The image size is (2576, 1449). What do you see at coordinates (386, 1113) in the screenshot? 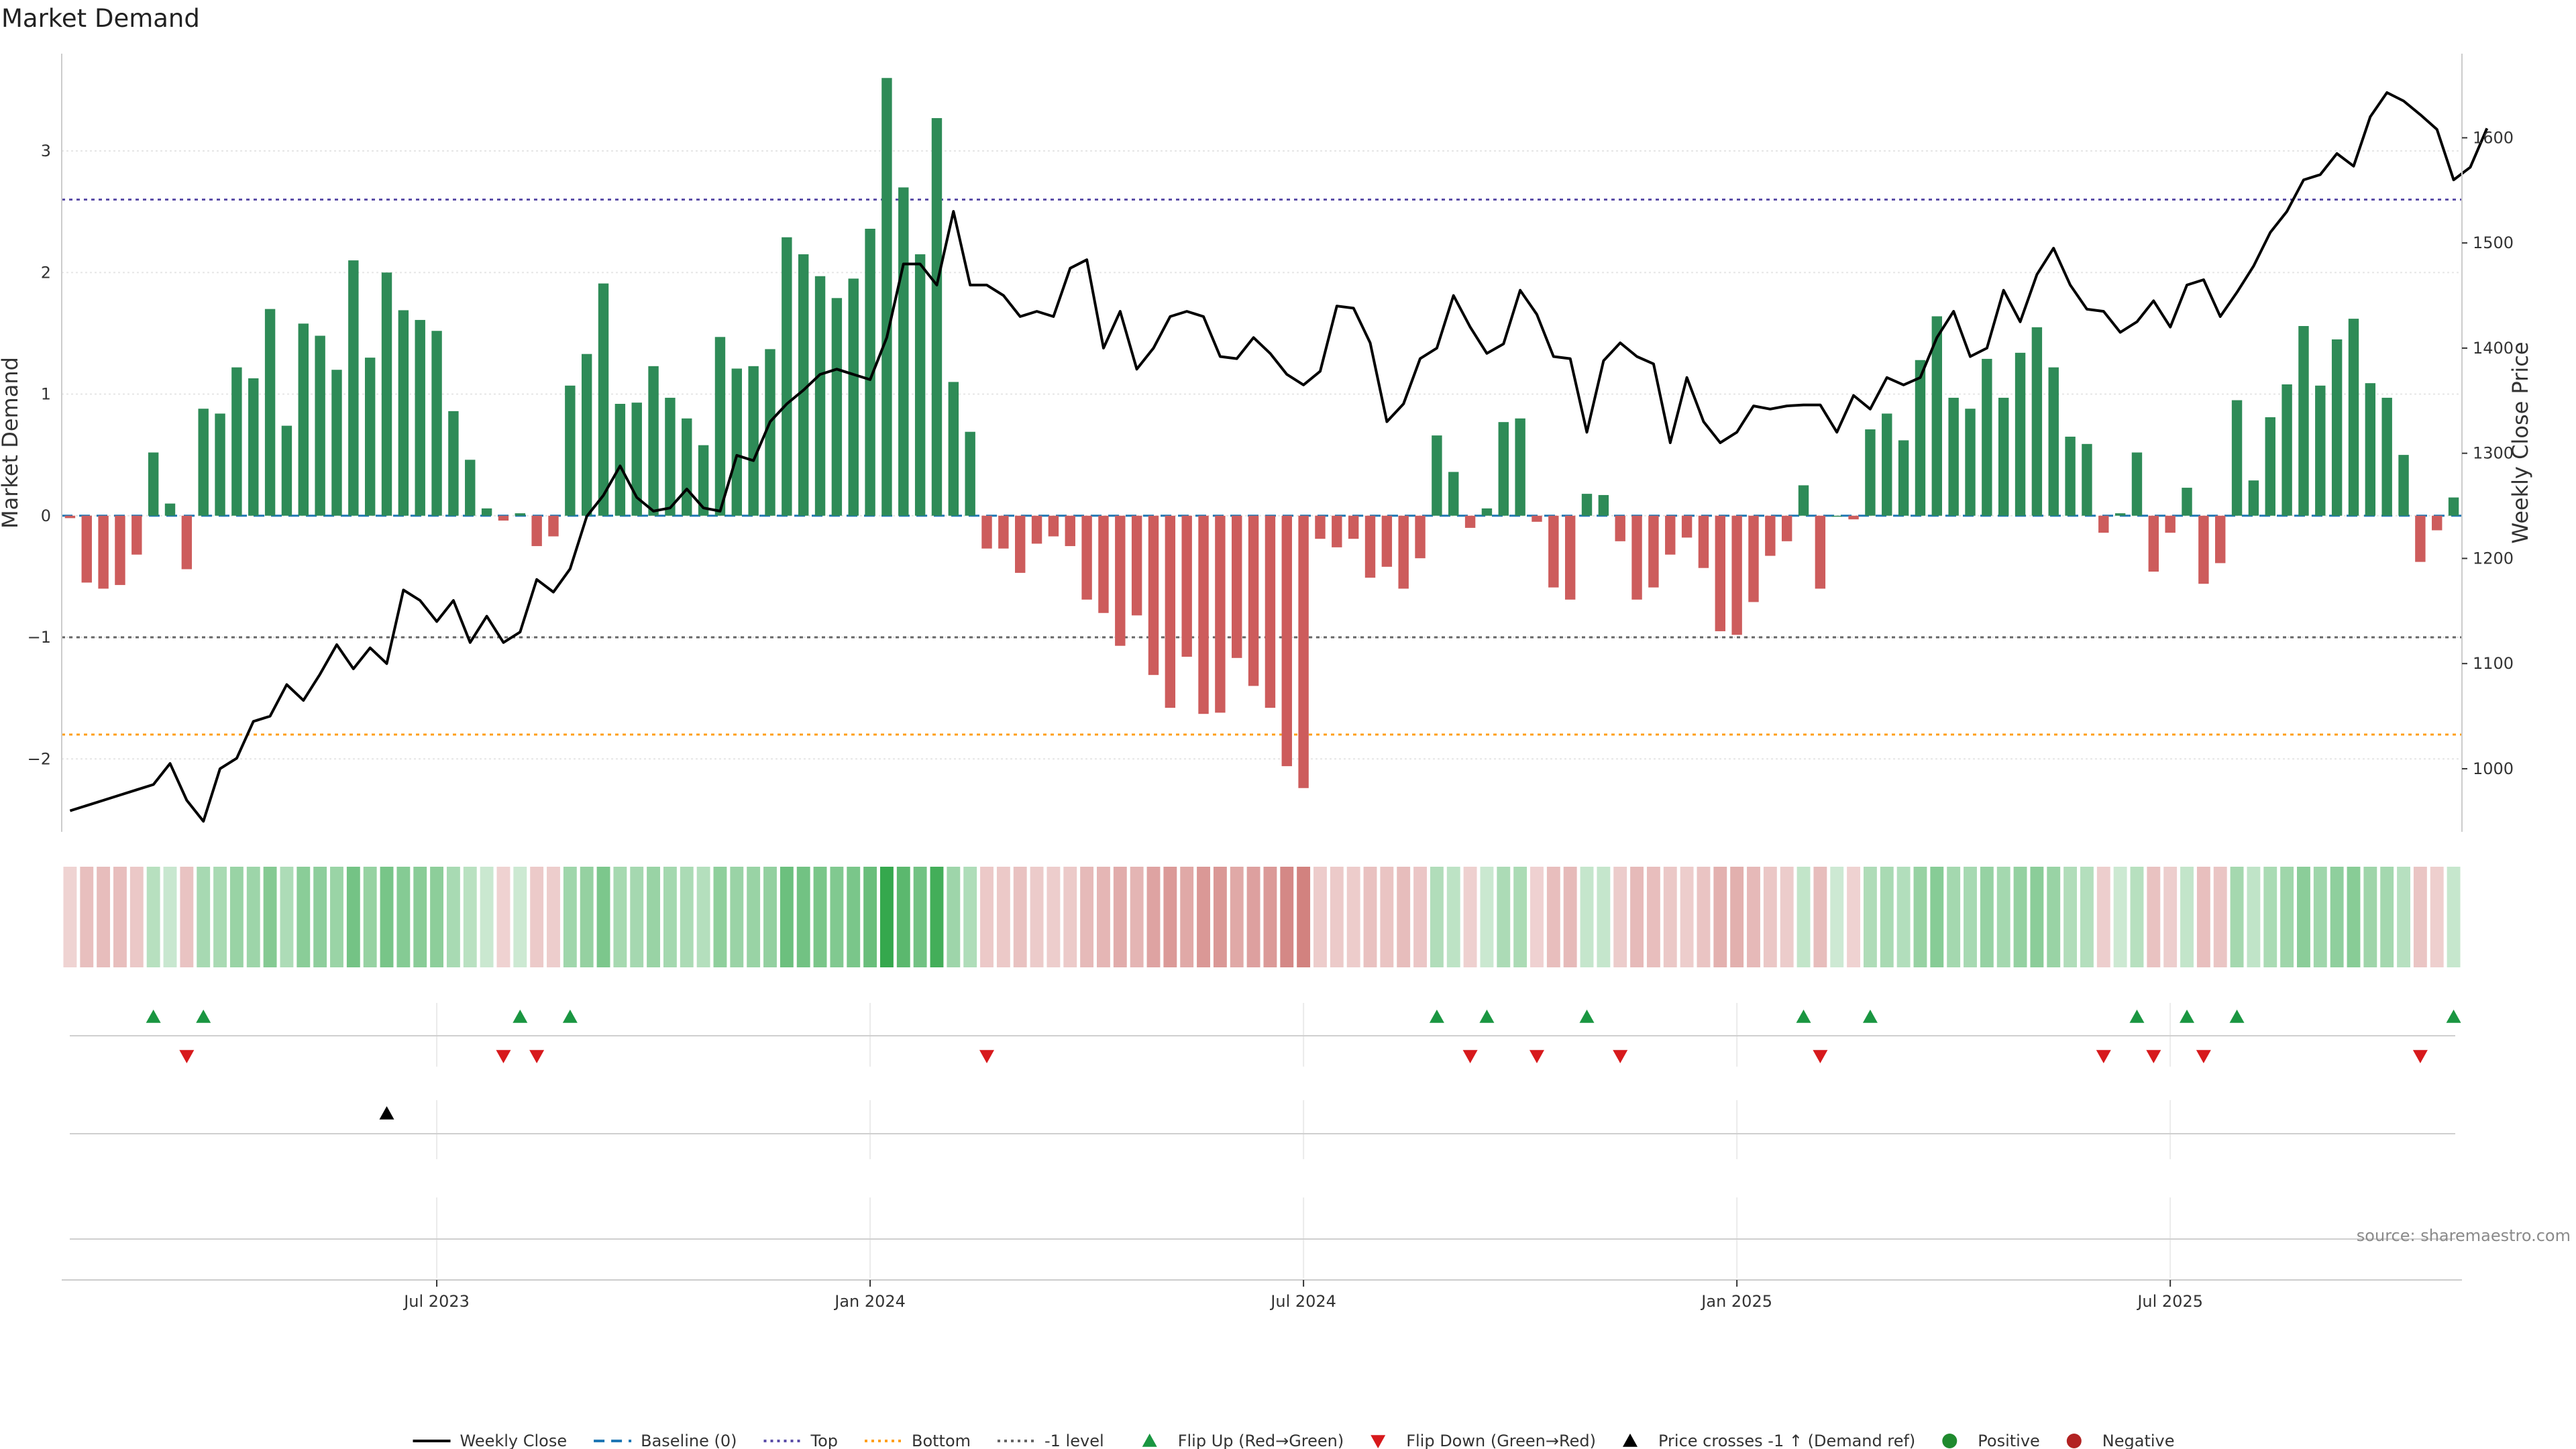
I see `price-cross-marker` at bounding box center [386, 1113].